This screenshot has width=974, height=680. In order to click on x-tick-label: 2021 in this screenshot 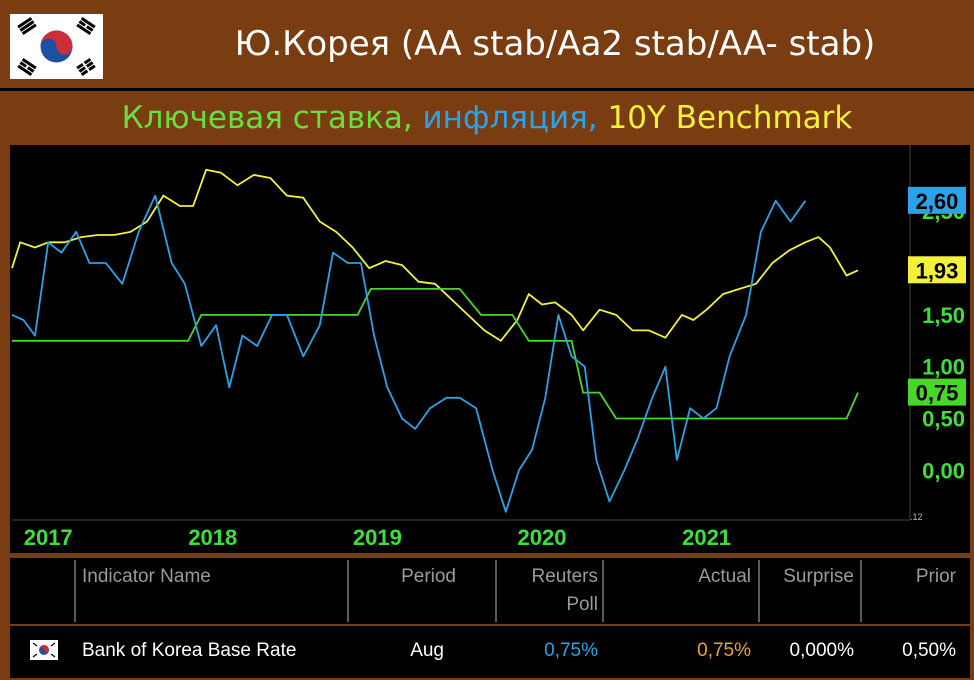, I will do `click(706, 537)`.